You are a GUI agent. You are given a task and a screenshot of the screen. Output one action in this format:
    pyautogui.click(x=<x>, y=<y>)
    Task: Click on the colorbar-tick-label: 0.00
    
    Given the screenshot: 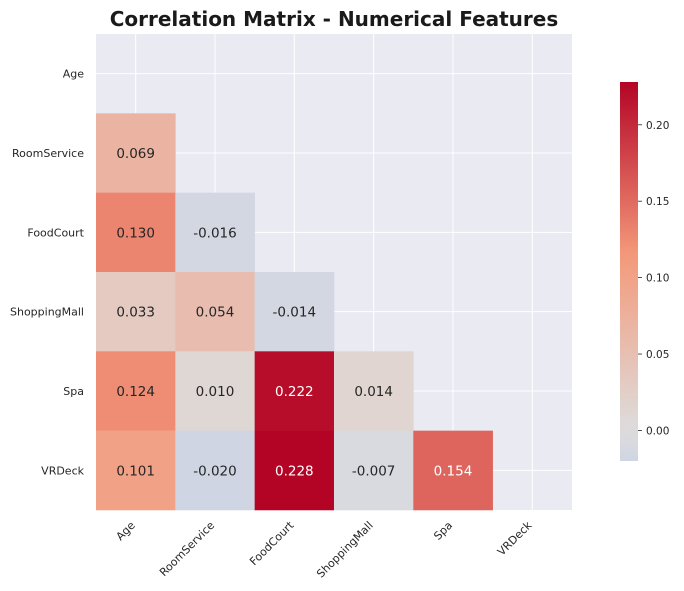 What is the action you would take?
    pyautogui.click(x=657, y=431)
    